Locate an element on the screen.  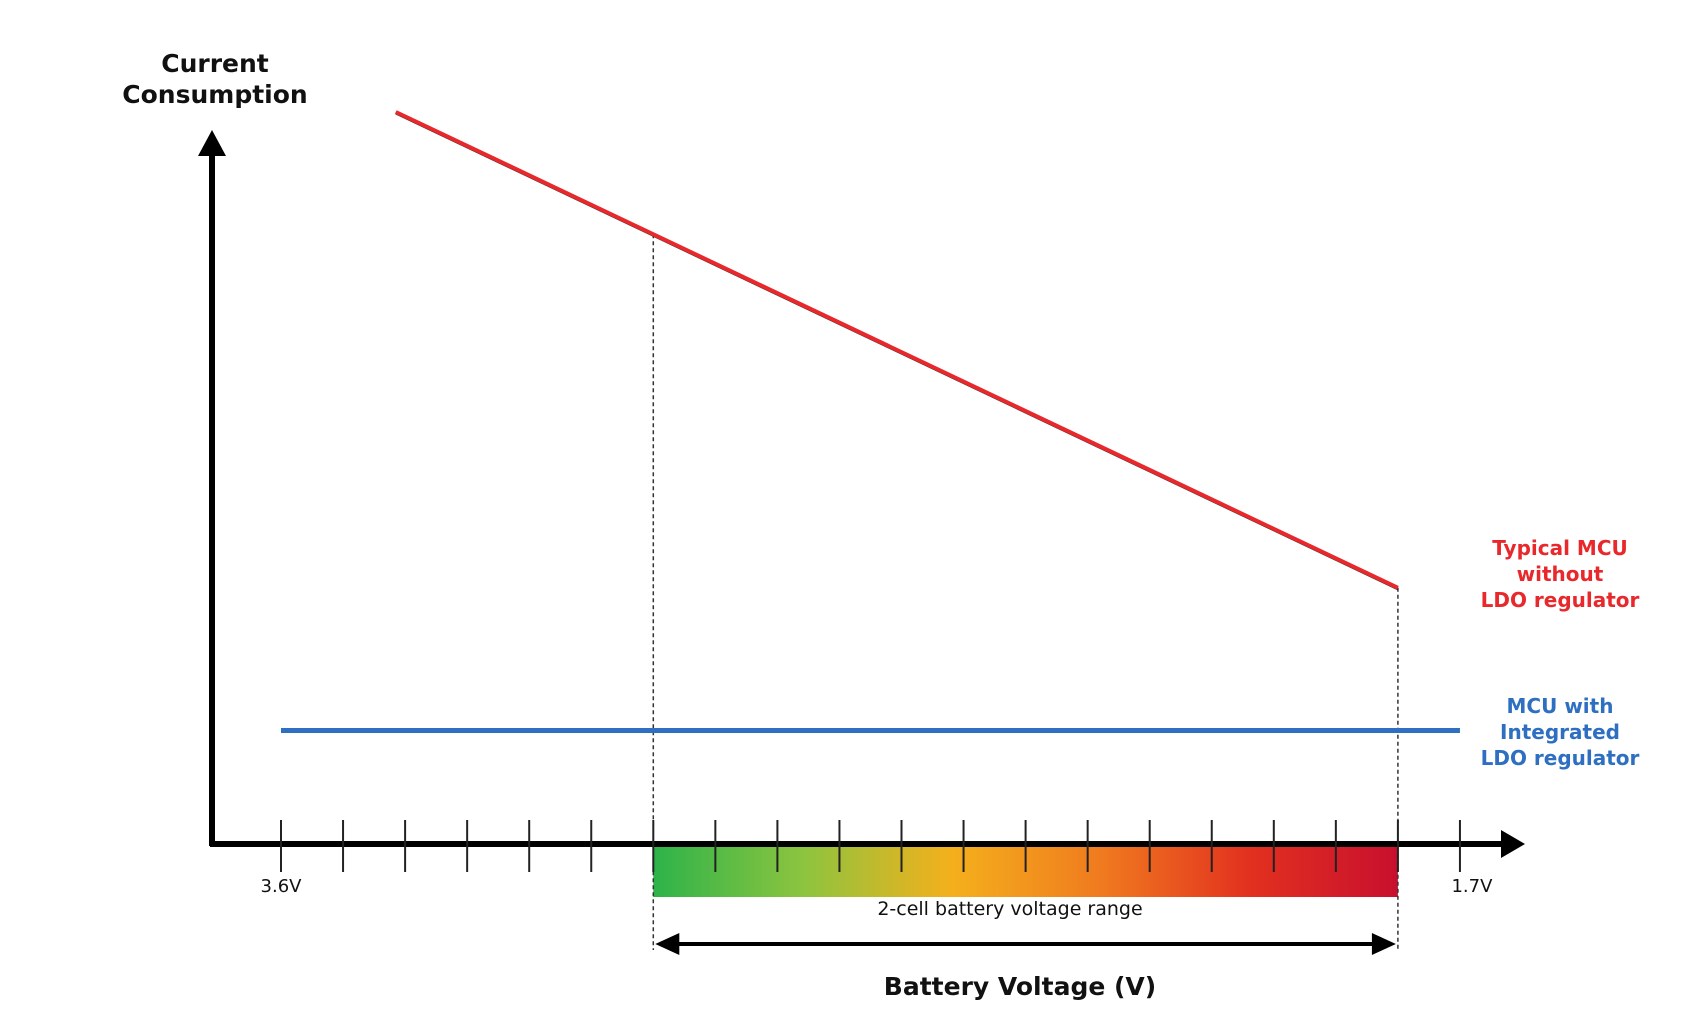
series-label-line: Integrated is located at coordinates (1560, 732).